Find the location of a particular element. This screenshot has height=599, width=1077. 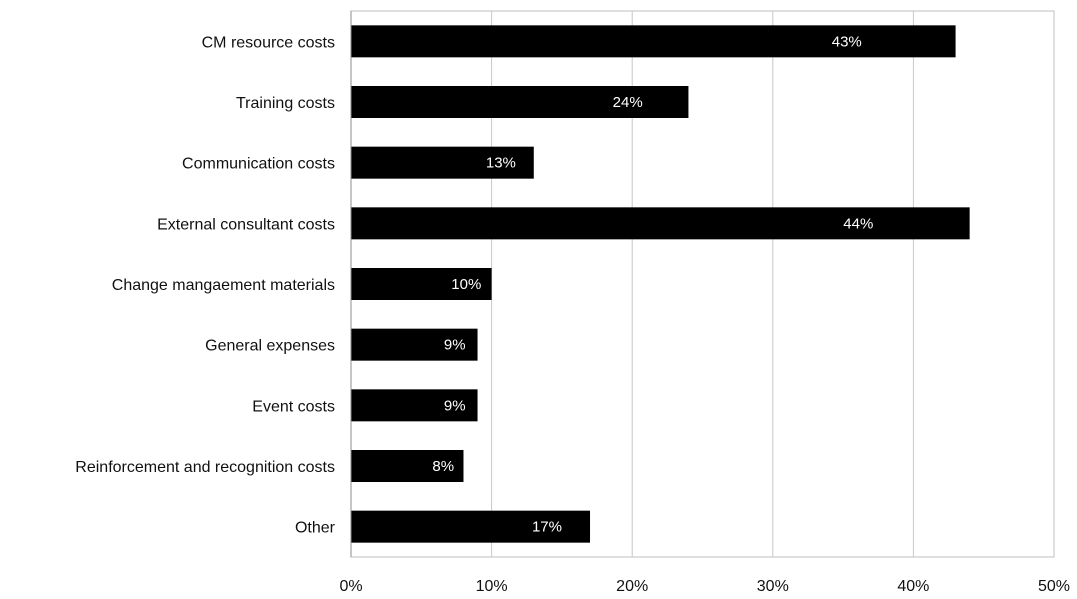

x-tick-label: 50% is located at coordinates (1054, 586).